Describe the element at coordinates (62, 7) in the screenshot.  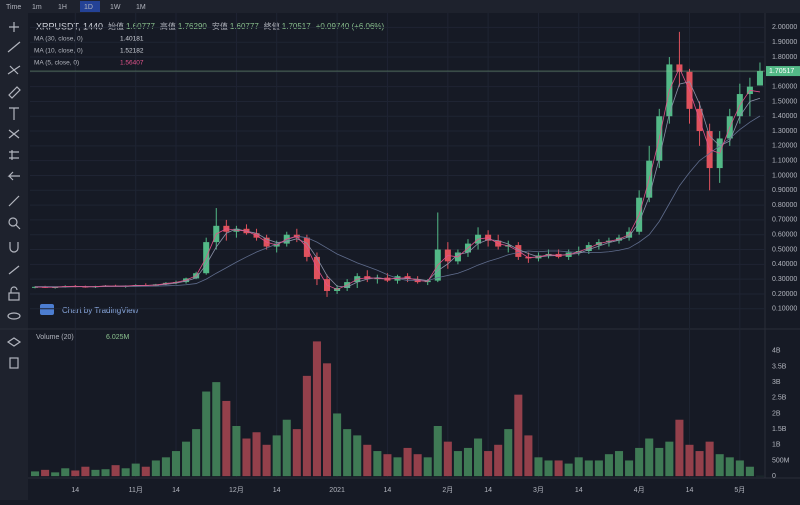
I see `interval-button: 1H` at that location.